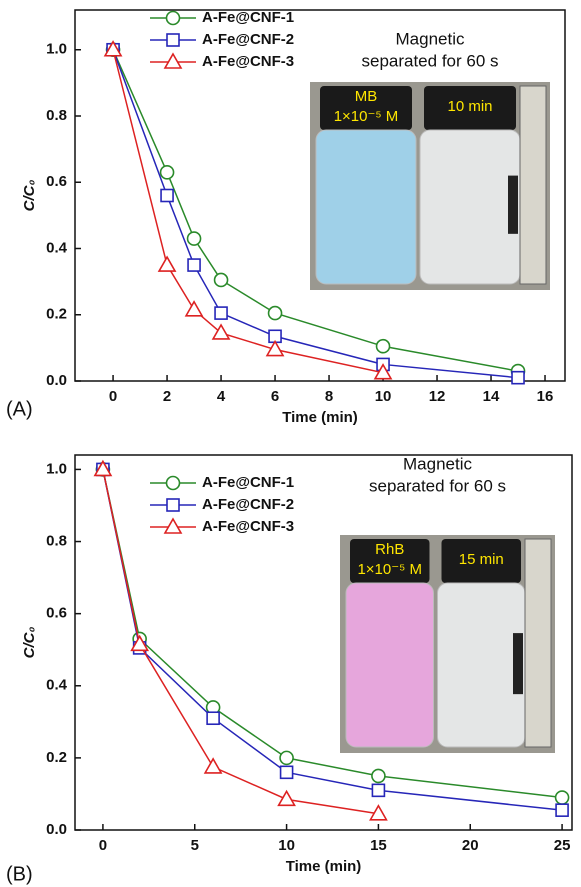  I want to click on x-tick-label: 14, so click(491, 396).